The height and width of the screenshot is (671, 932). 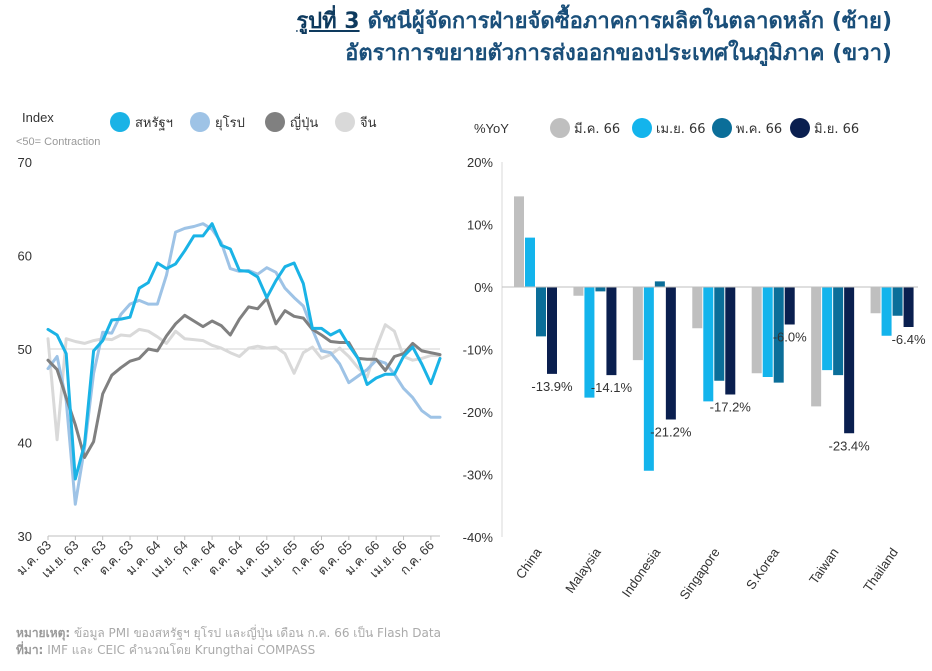 What do you see at coordinates (25, 349) in the screenshot?
I see `y-tick-label: 50` at bounding box center [25, 349].